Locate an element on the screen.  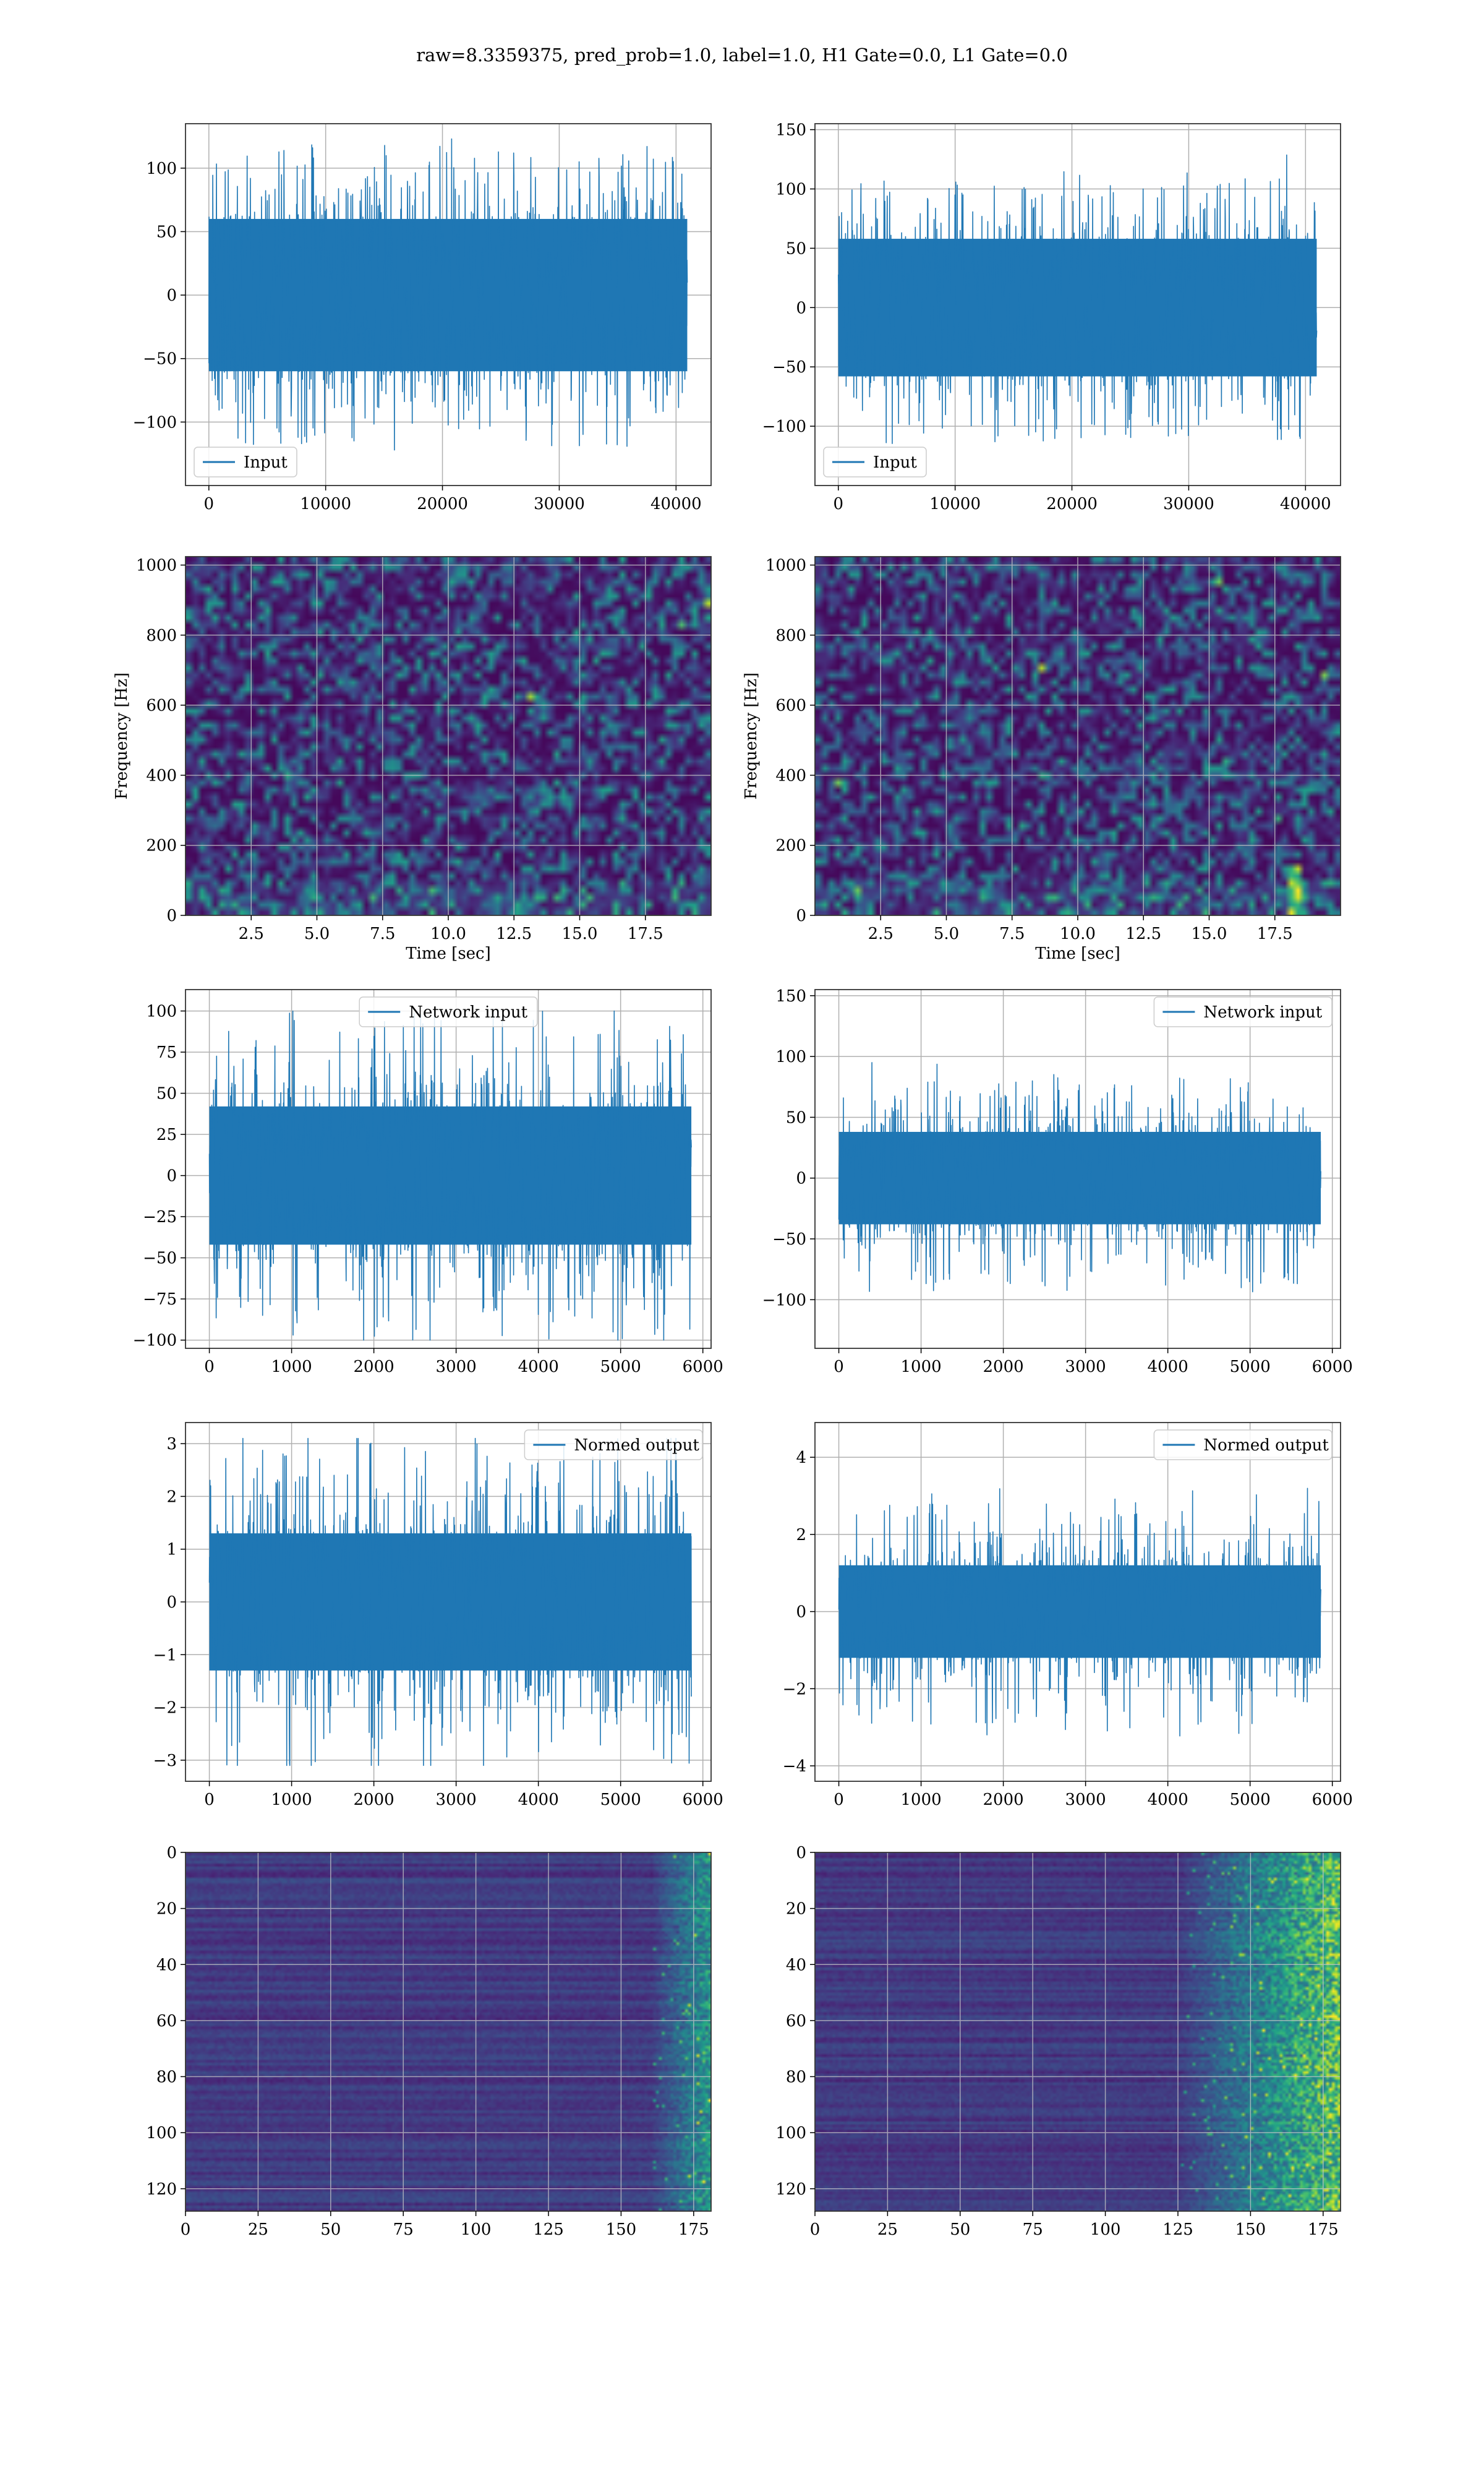
legend-label: Normed output is located at coordinates (636, 1445).